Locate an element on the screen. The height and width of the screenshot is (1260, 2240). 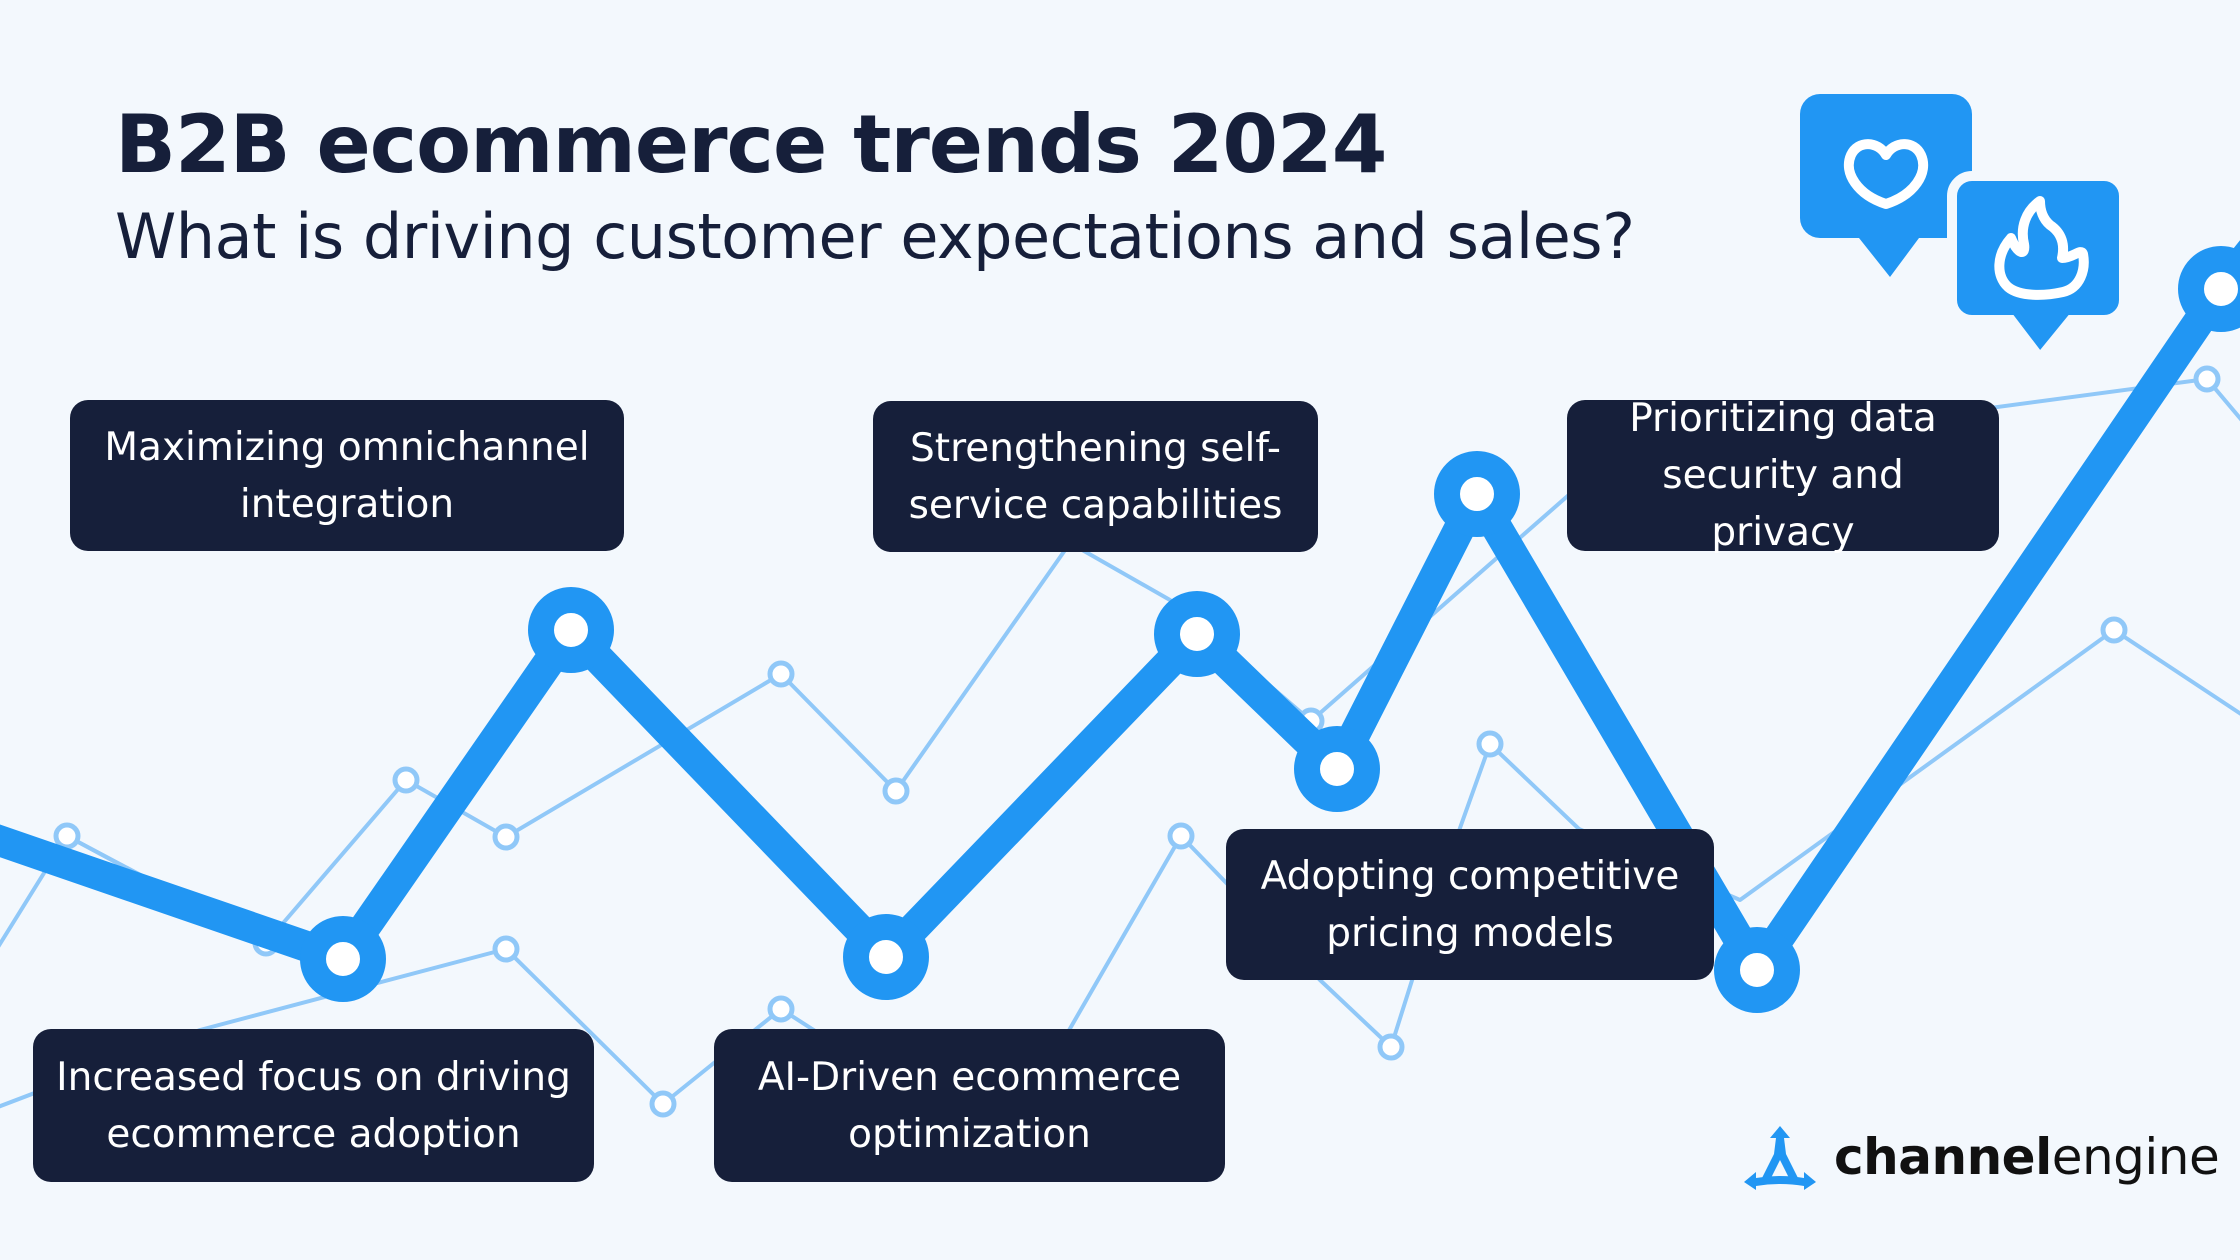
channelengine-logo: channelengine is located at coordinates (1981, 1157).